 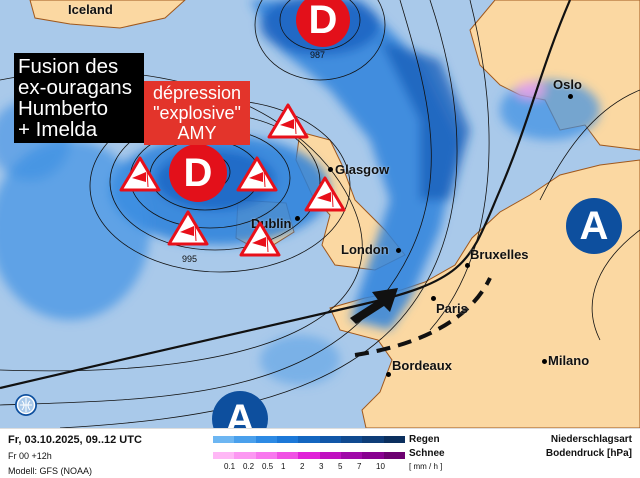 I want to click on place-oslo: Oslo, so click(x=567, y=84).